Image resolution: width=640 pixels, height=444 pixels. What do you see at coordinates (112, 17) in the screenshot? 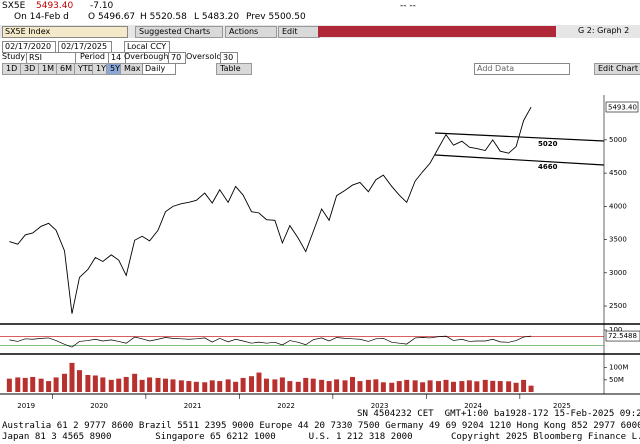
I see `open: O 5496.67` at bounding box center [112, 17].